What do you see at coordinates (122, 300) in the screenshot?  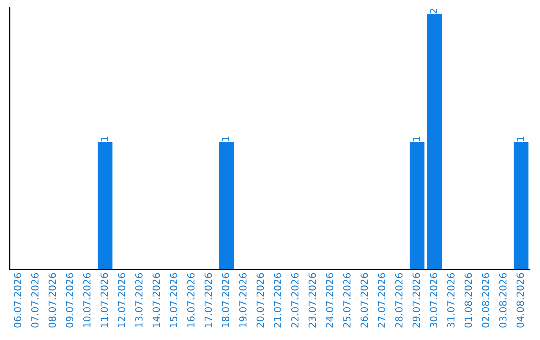 I see `x-tick-label: 12.07.2026` at bounding box center [122, 300].